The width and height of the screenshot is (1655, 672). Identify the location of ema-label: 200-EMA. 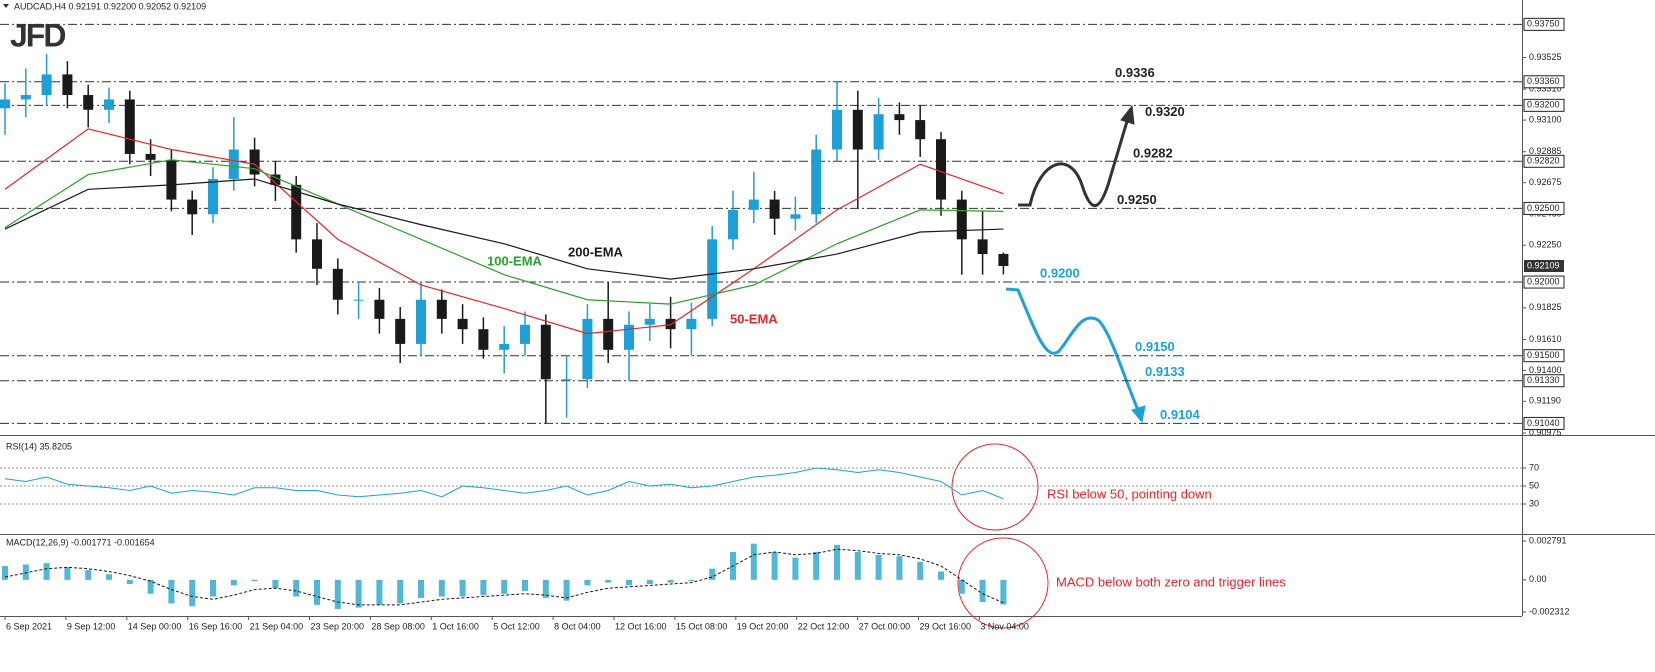
(596, 251).